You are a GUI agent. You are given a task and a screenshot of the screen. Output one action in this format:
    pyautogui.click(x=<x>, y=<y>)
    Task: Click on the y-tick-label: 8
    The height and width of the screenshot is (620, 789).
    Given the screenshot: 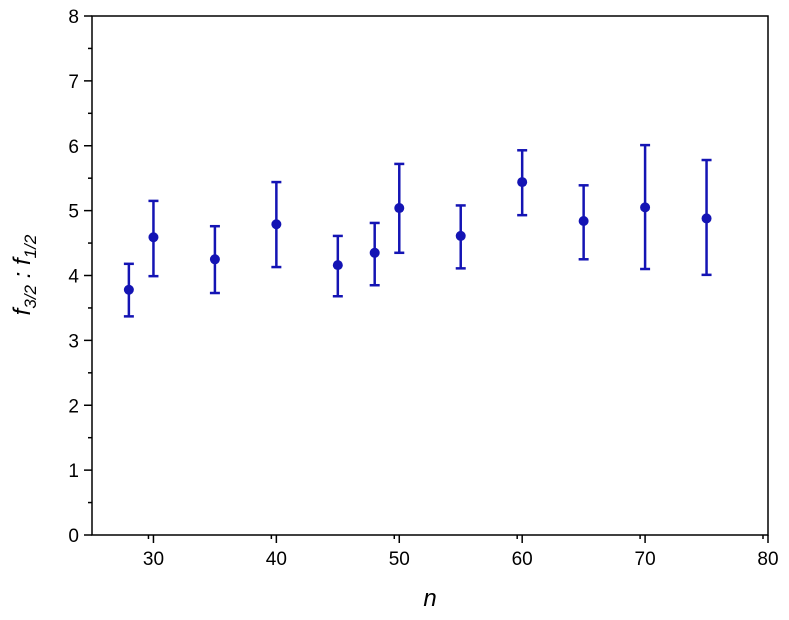 What is the action you would take?
    pyautogui.click(x=73, y=17)
    